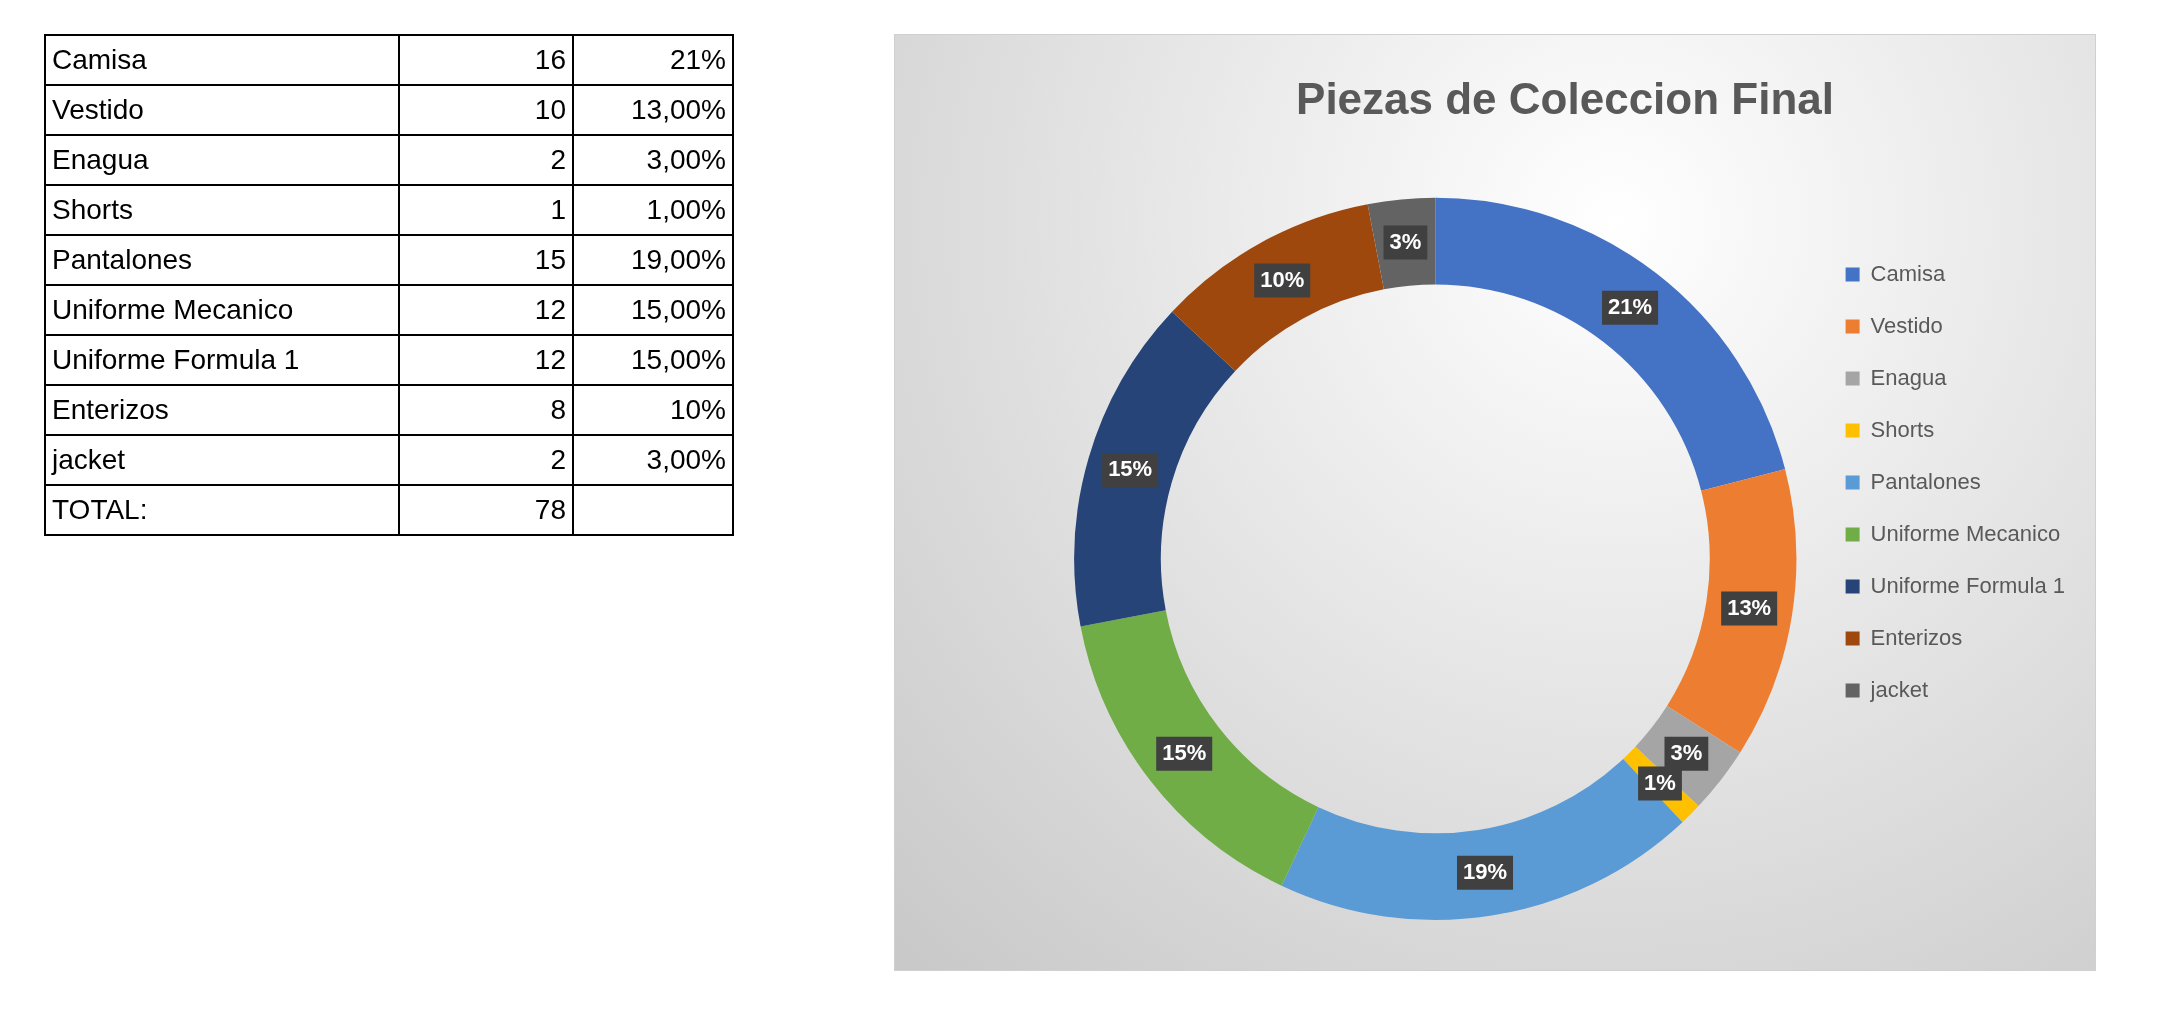 The height and width of the screenshot is (1026, 2181). What do you see at coordinates (486, 210) in the screenshot?
I see `text: 1` at bounding box center [486, 210].